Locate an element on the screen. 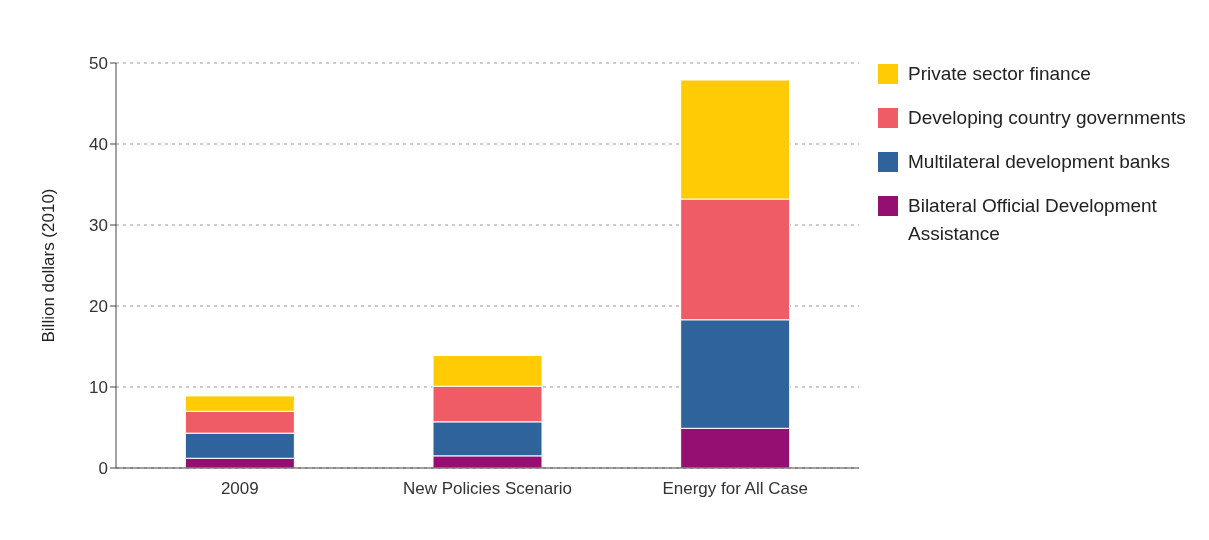 The width and height of the screenshot is (1209, 540). legend-label: Developing country governments is located at coordinates (1047, 118).